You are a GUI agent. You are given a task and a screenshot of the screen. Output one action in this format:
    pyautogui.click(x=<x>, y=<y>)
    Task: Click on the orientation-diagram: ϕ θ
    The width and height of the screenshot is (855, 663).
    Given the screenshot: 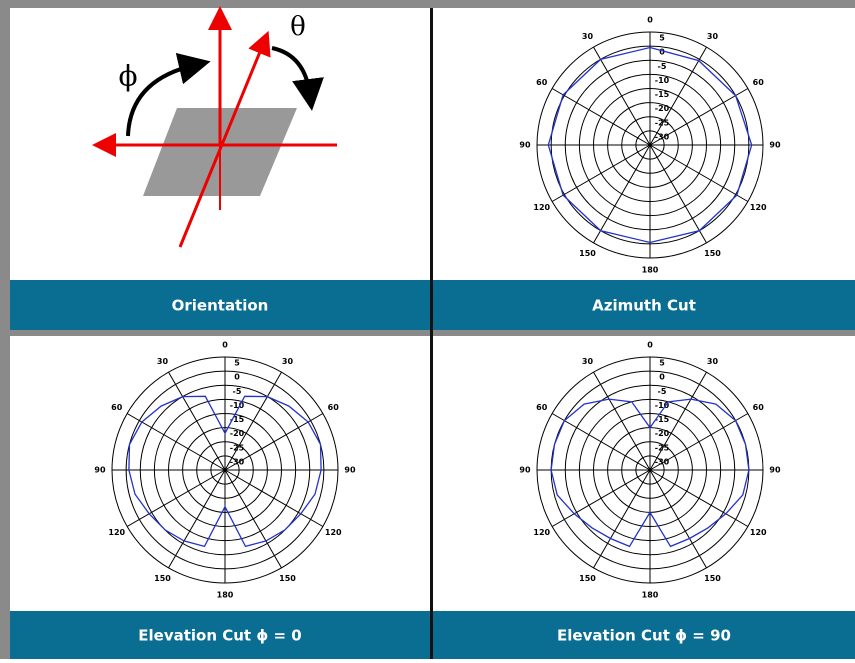 What is the action you would take?
    pyautogui.click(x=214, y=127)
    